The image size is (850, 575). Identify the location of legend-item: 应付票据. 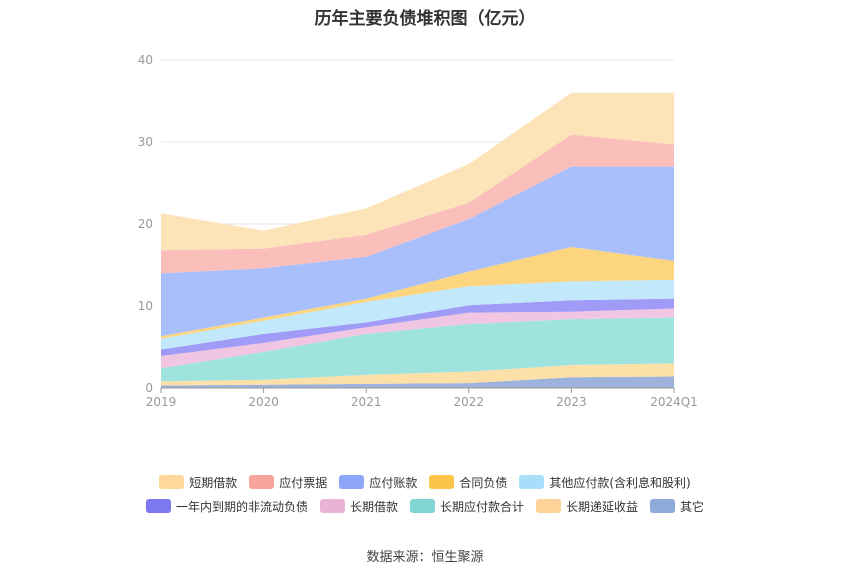
(288, 482).